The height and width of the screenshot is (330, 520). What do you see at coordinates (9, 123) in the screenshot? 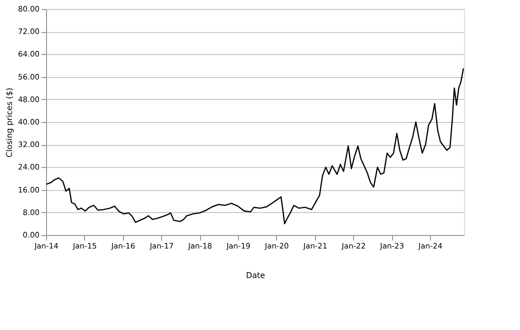
I see `y-axis-title: Closing prices ($)` at bounding box center [9, 123].